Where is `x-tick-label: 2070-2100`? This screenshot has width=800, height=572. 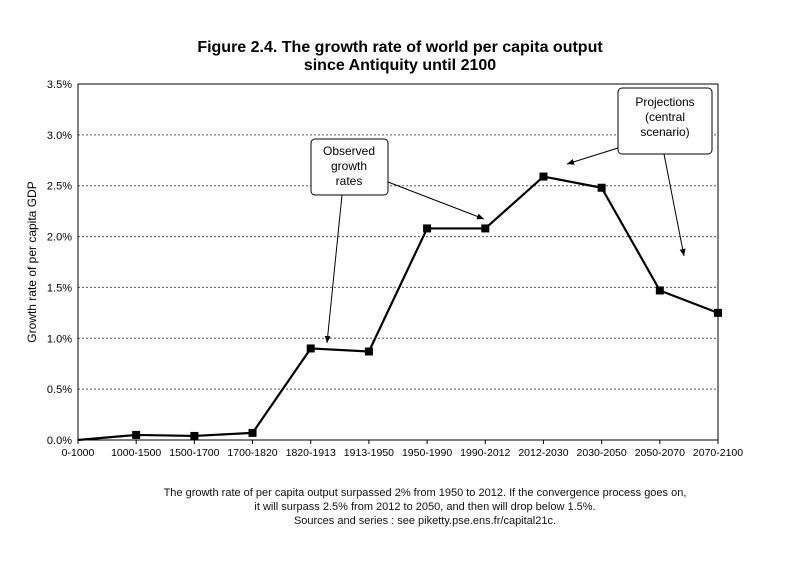 x-tick-label: 2070-2100 is located at coordinates (718, 453).